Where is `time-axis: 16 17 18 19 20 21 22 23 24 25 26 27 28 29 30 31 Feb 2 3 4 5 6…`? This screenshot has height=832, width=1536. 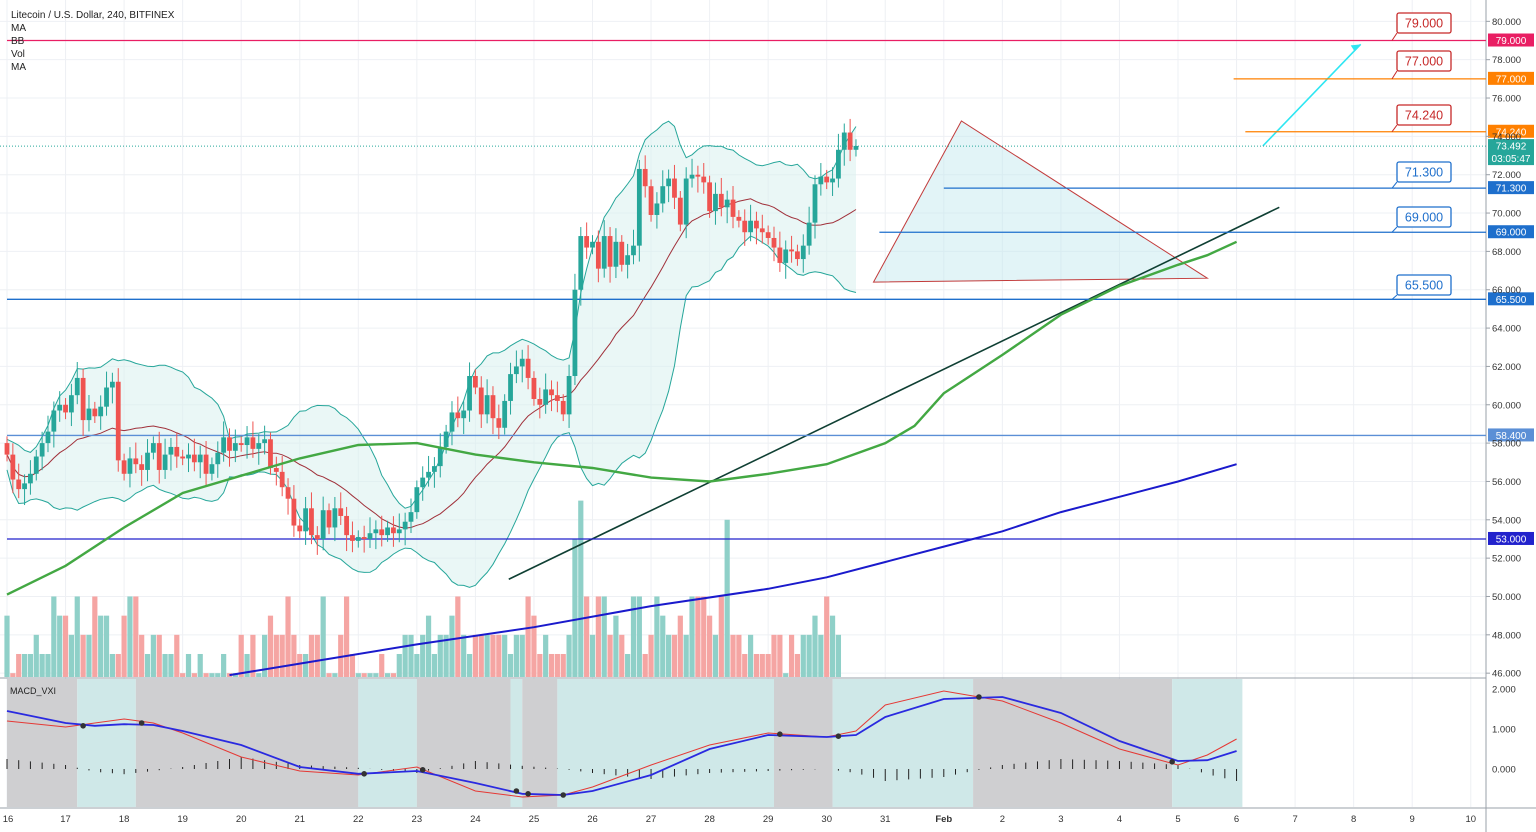 time-axis: 16 17 18 19 20 21 22 23 24 25 26 27 28 29 30 31 Feb 2 3 4 5 6… is located at coordinates (739, 819).